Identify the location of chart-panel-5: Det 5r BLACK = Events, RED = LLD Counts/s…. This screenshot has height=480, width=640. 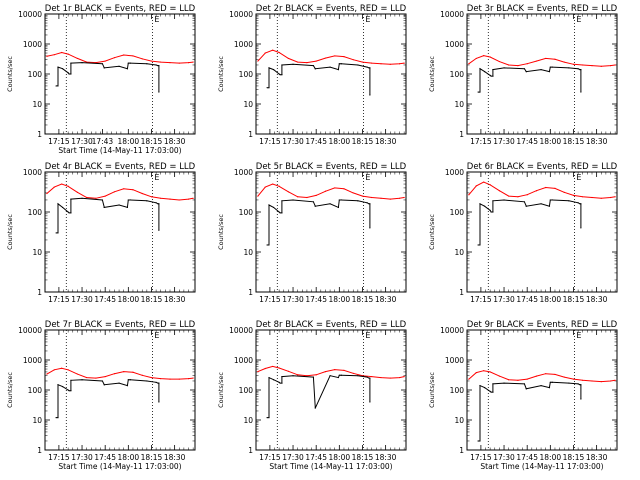
(312, 233).